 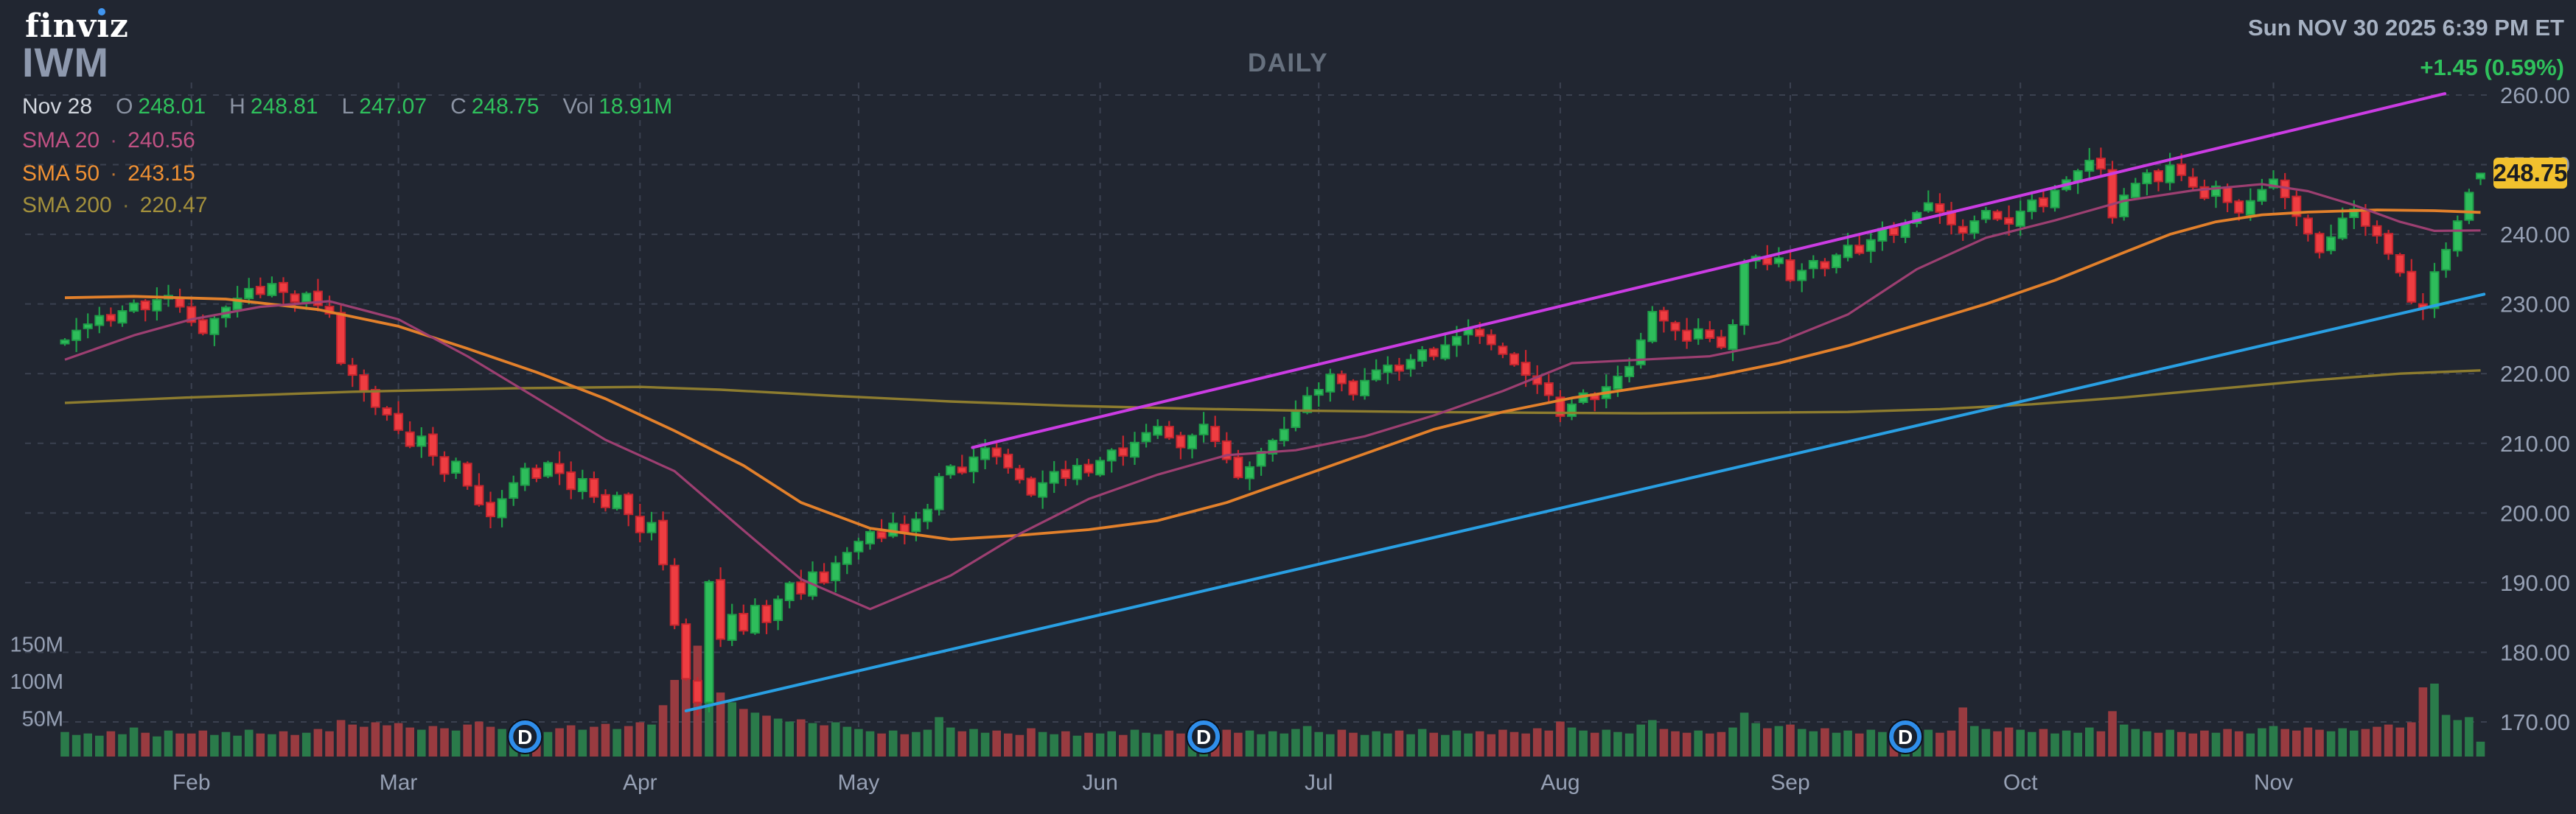 What do you see at coordinates (2535, 513) in the screenshot?
I see `y-axis-price-label: 200.00` at bounding box center [2535, 513].